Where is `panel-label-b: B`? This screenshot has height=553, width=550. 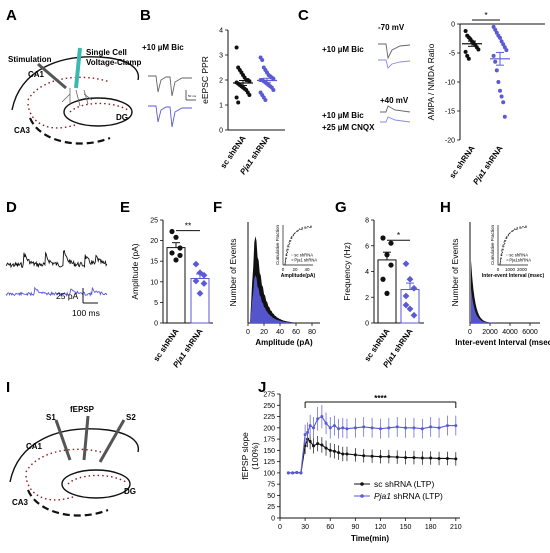 panel-label-b: B is located at coordinates (145, 15).